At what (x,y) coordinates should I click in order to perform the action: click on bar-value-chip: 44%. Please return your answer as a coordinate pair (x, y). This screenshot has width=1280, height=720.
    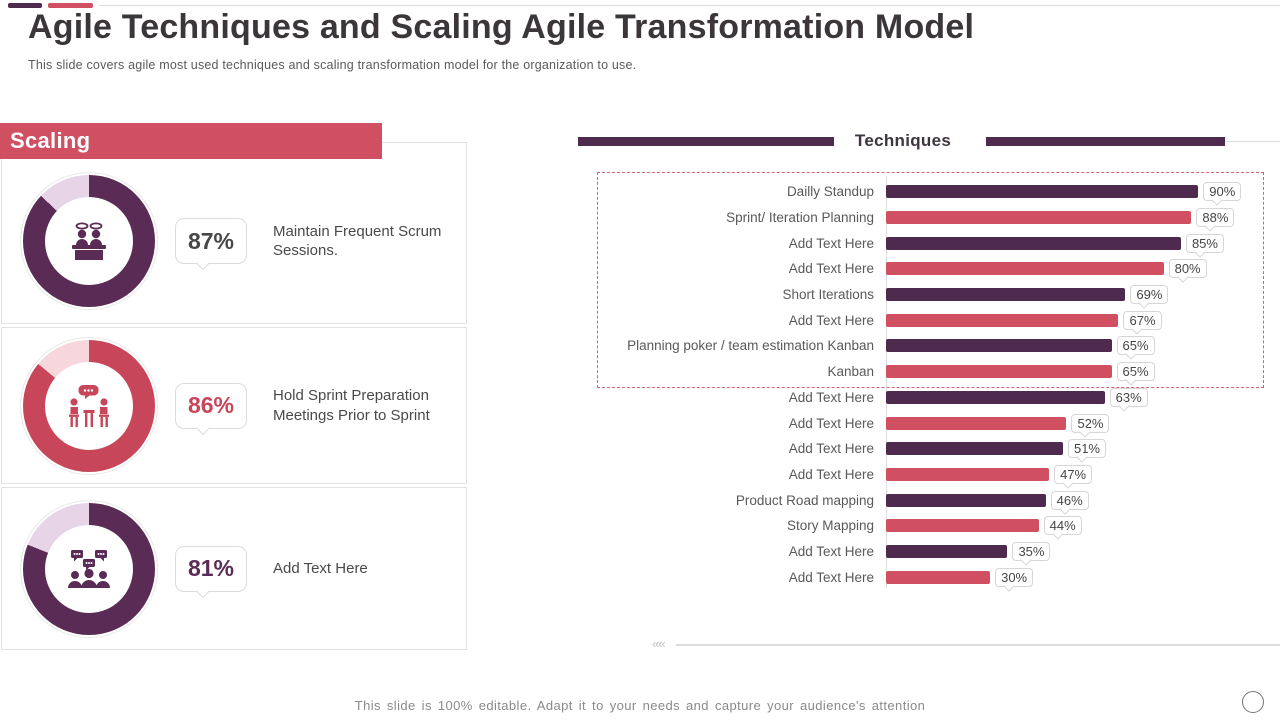
    Looking at the image, I should click on (1062, 526).